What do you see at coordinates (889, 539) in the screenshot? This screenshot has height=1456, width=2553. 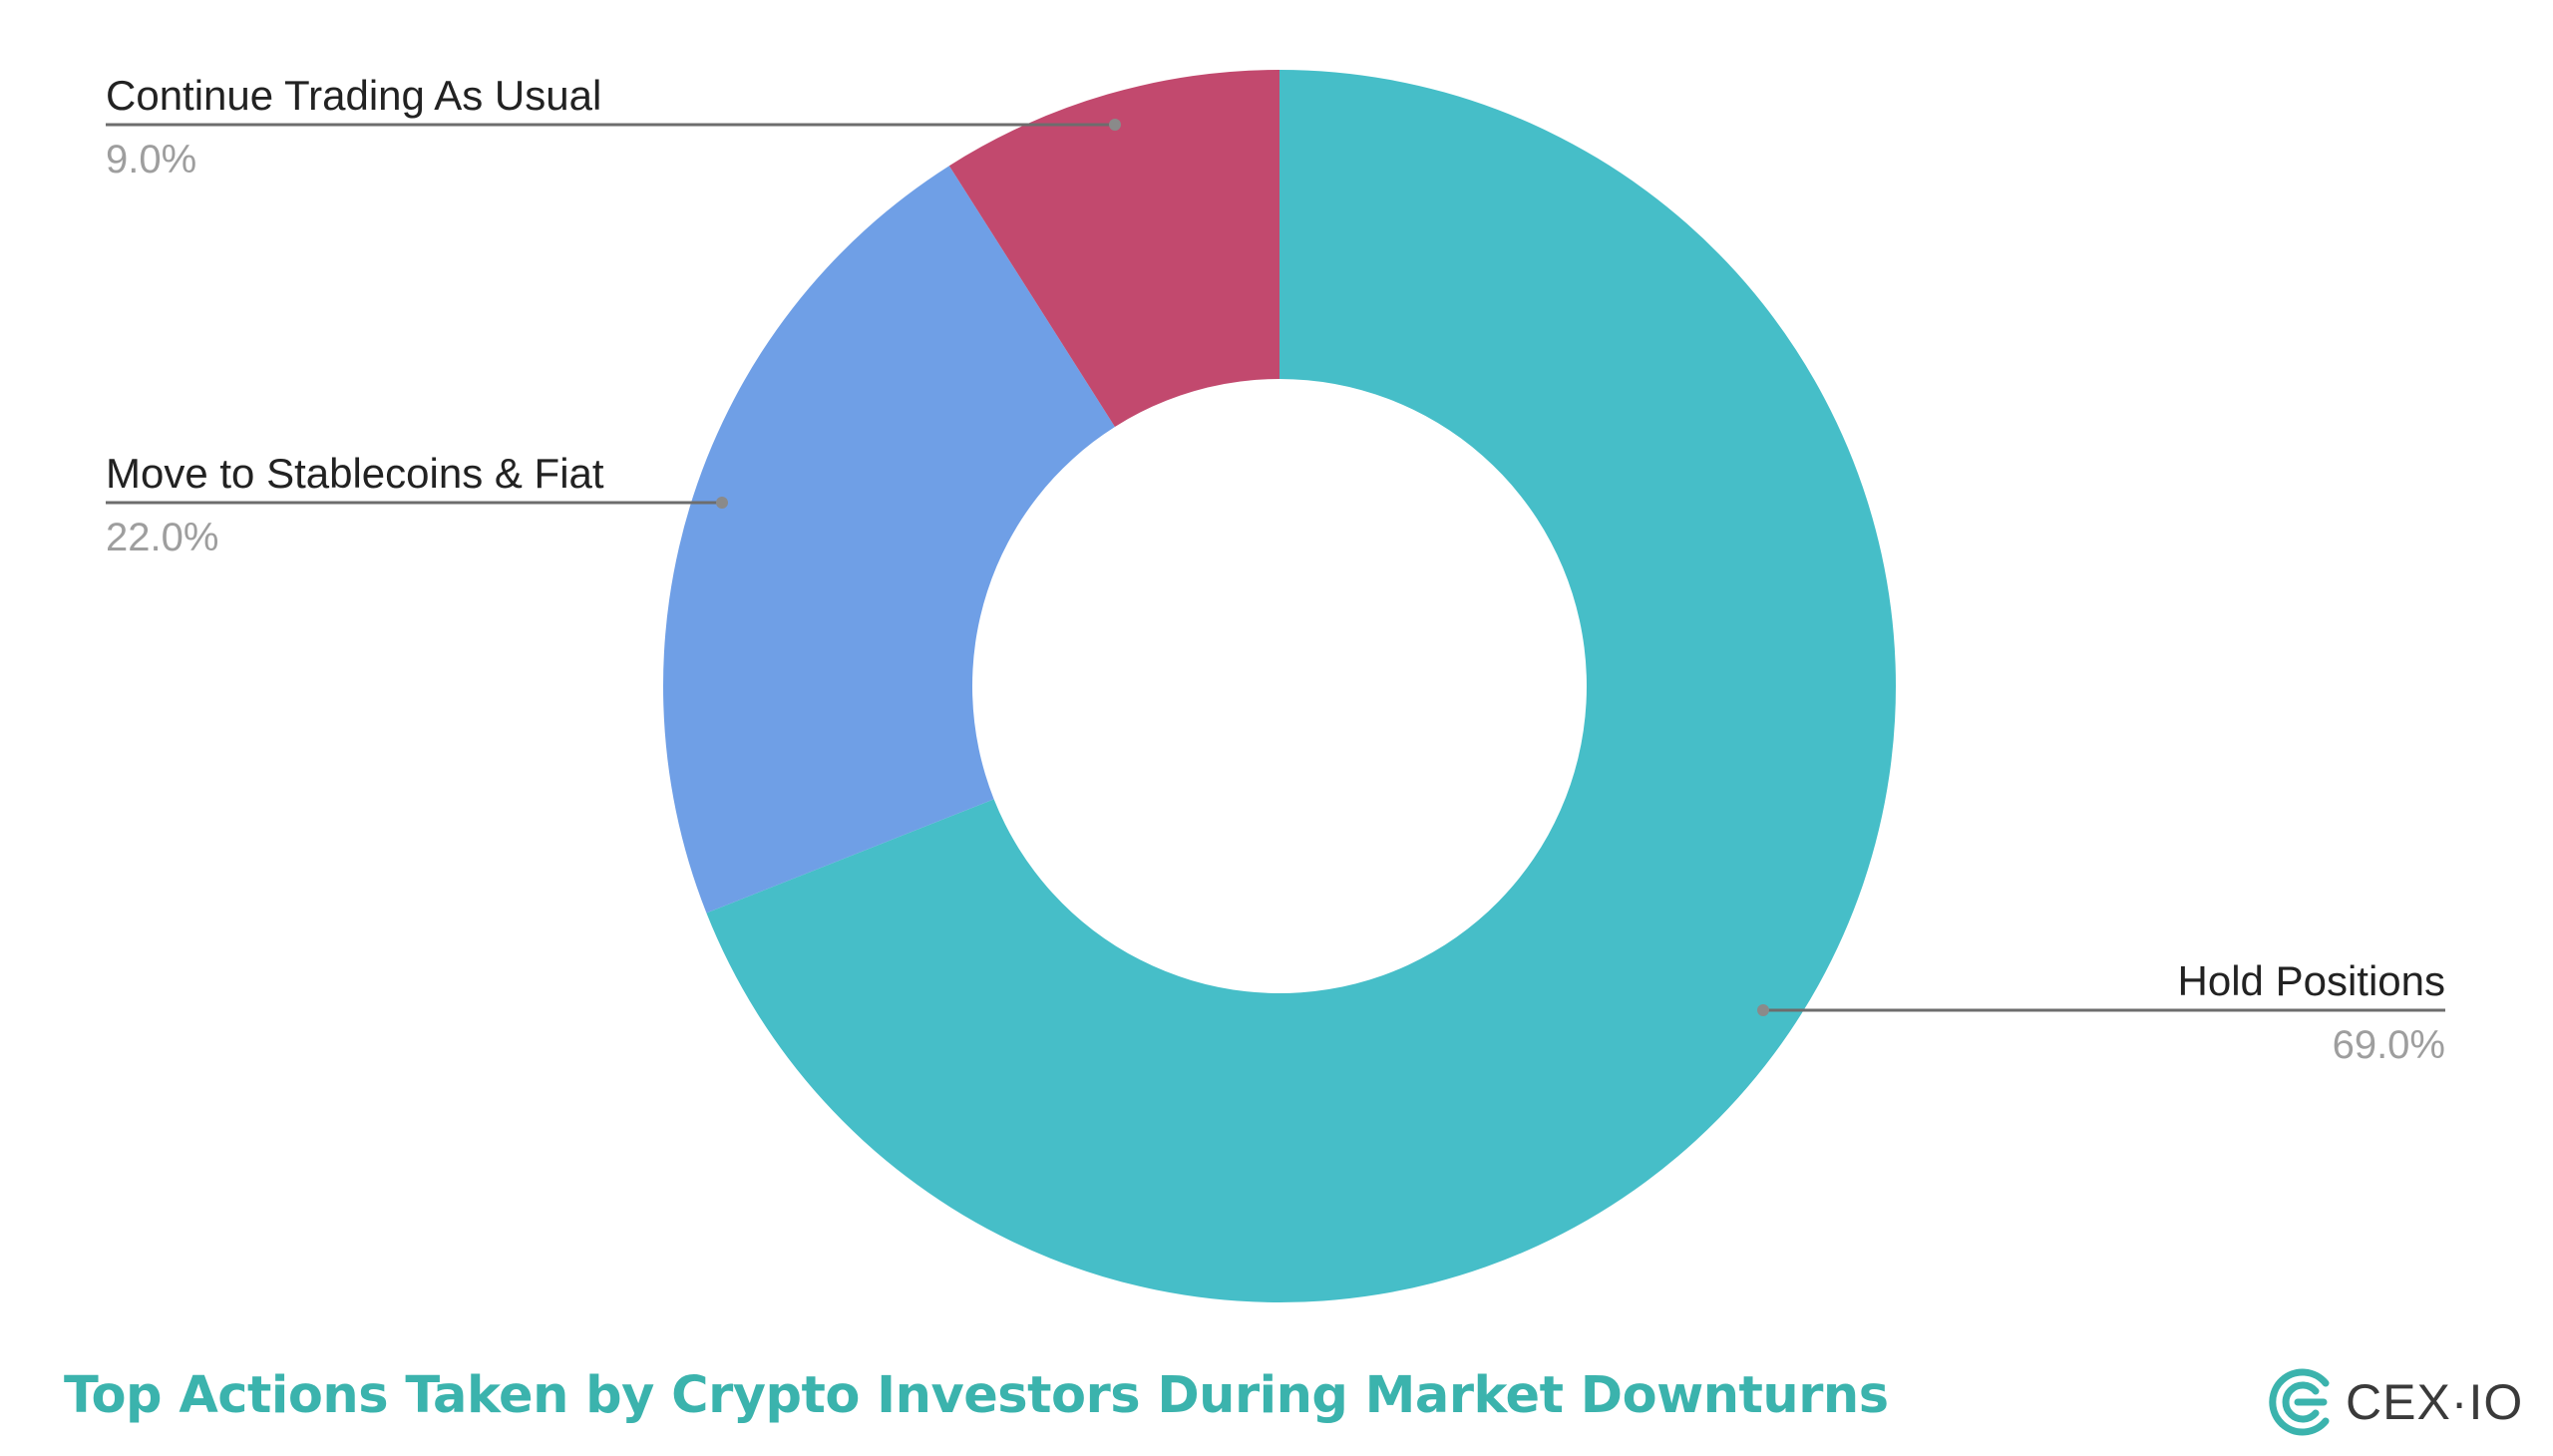 I see `slice-move-to-stablecoins-fiat` at bounding box center [889, 539].